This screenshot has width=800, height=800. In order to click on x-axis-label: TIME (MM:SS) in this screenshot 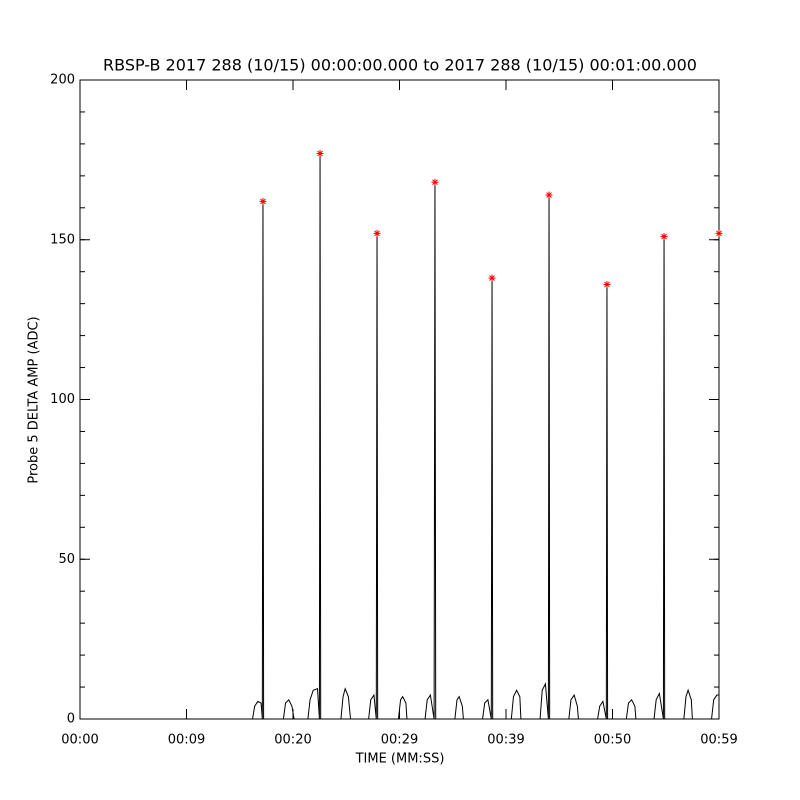, I will do `click(400, 759)`.